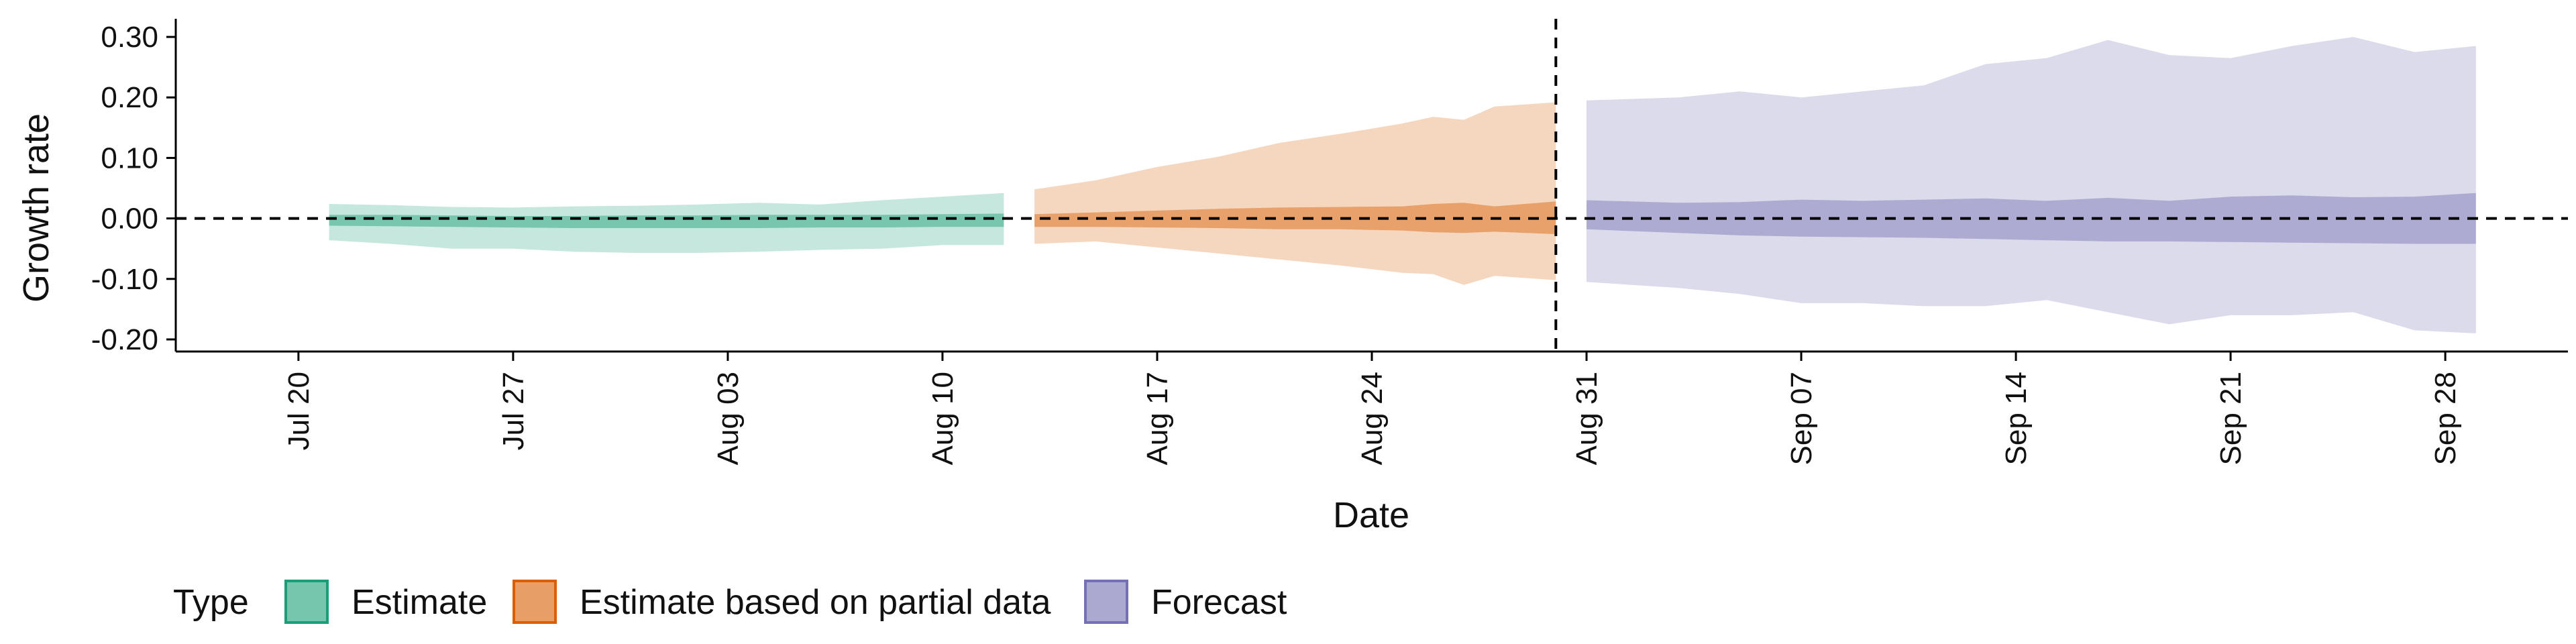 This screenshot has height=644, width=2576. Describe the element at coordinates (513, 411) in the screenshot. I see `x-tick-label: Jul 27` at that location.